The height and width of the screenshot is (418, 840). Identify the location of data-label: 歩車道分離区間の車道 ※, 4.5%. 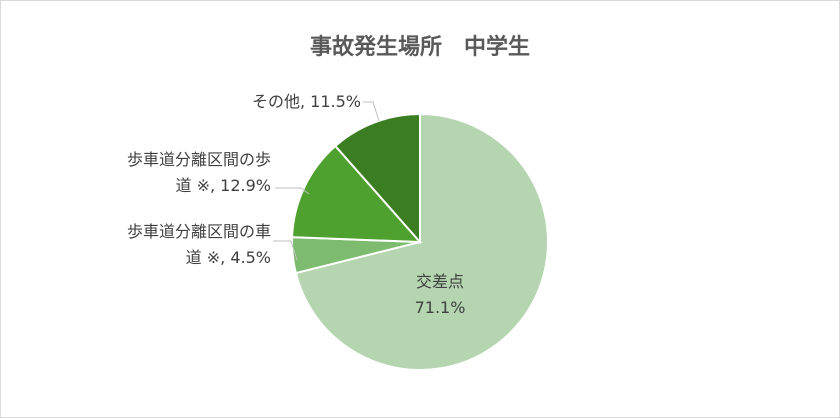
(196, 245).